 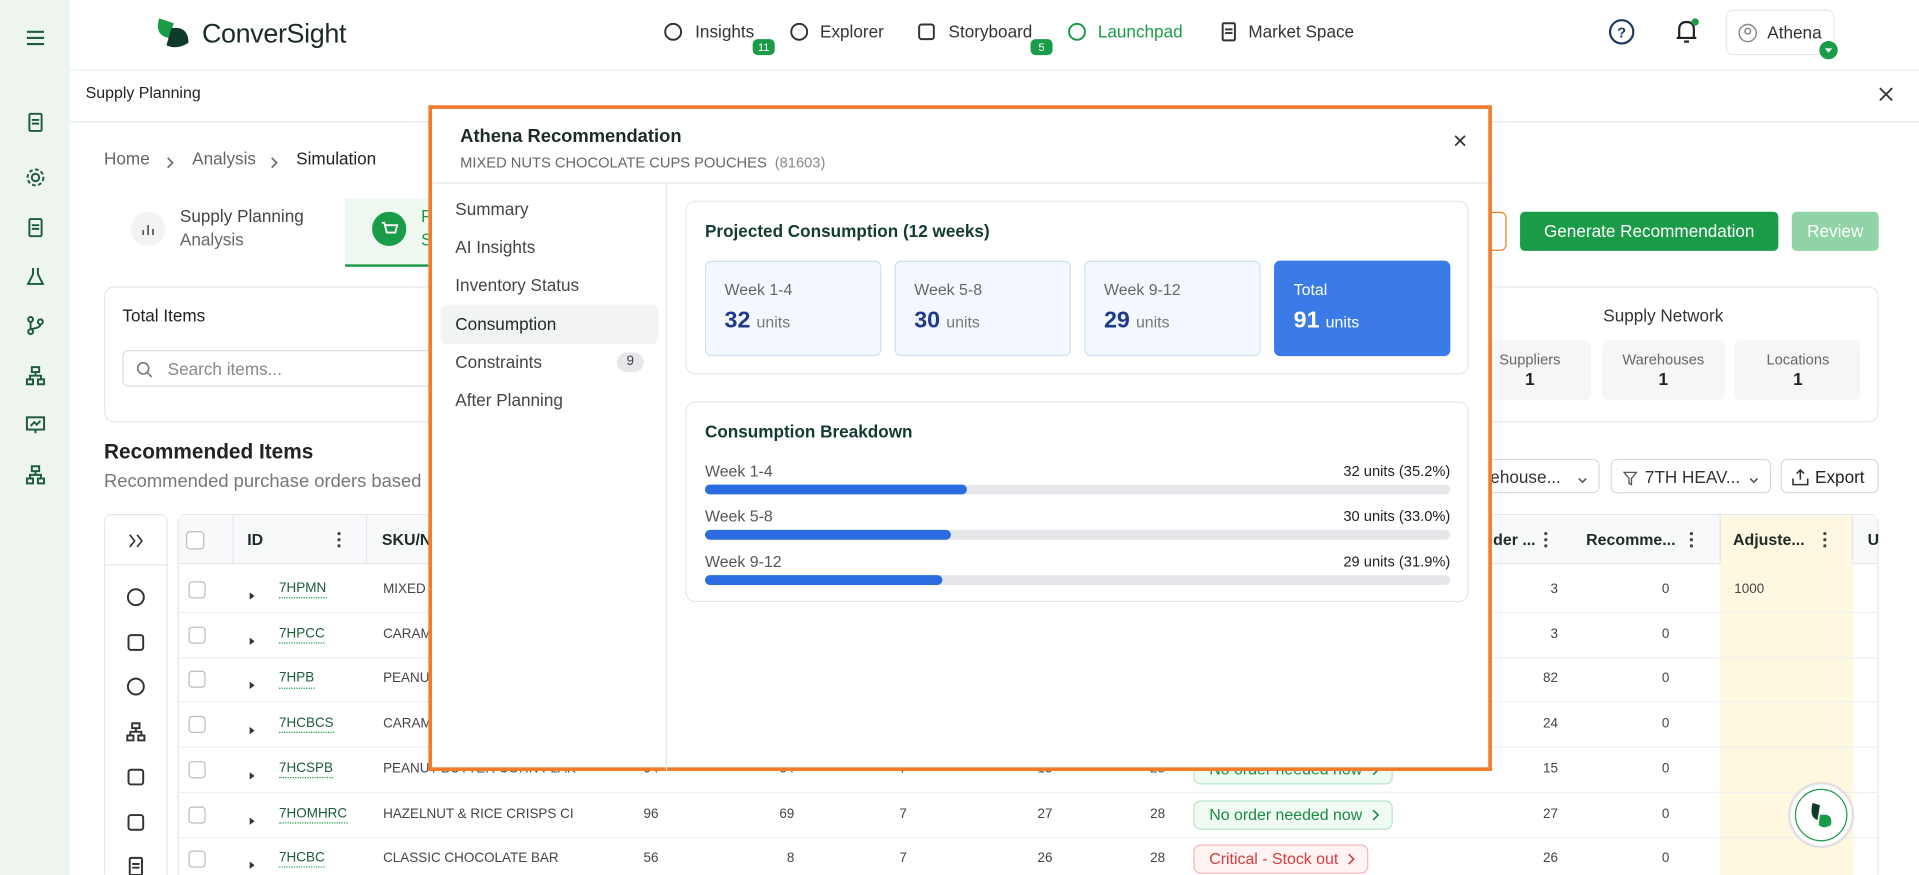 I want to click on nav-item: Market Space, so click(x=1301, y=31).